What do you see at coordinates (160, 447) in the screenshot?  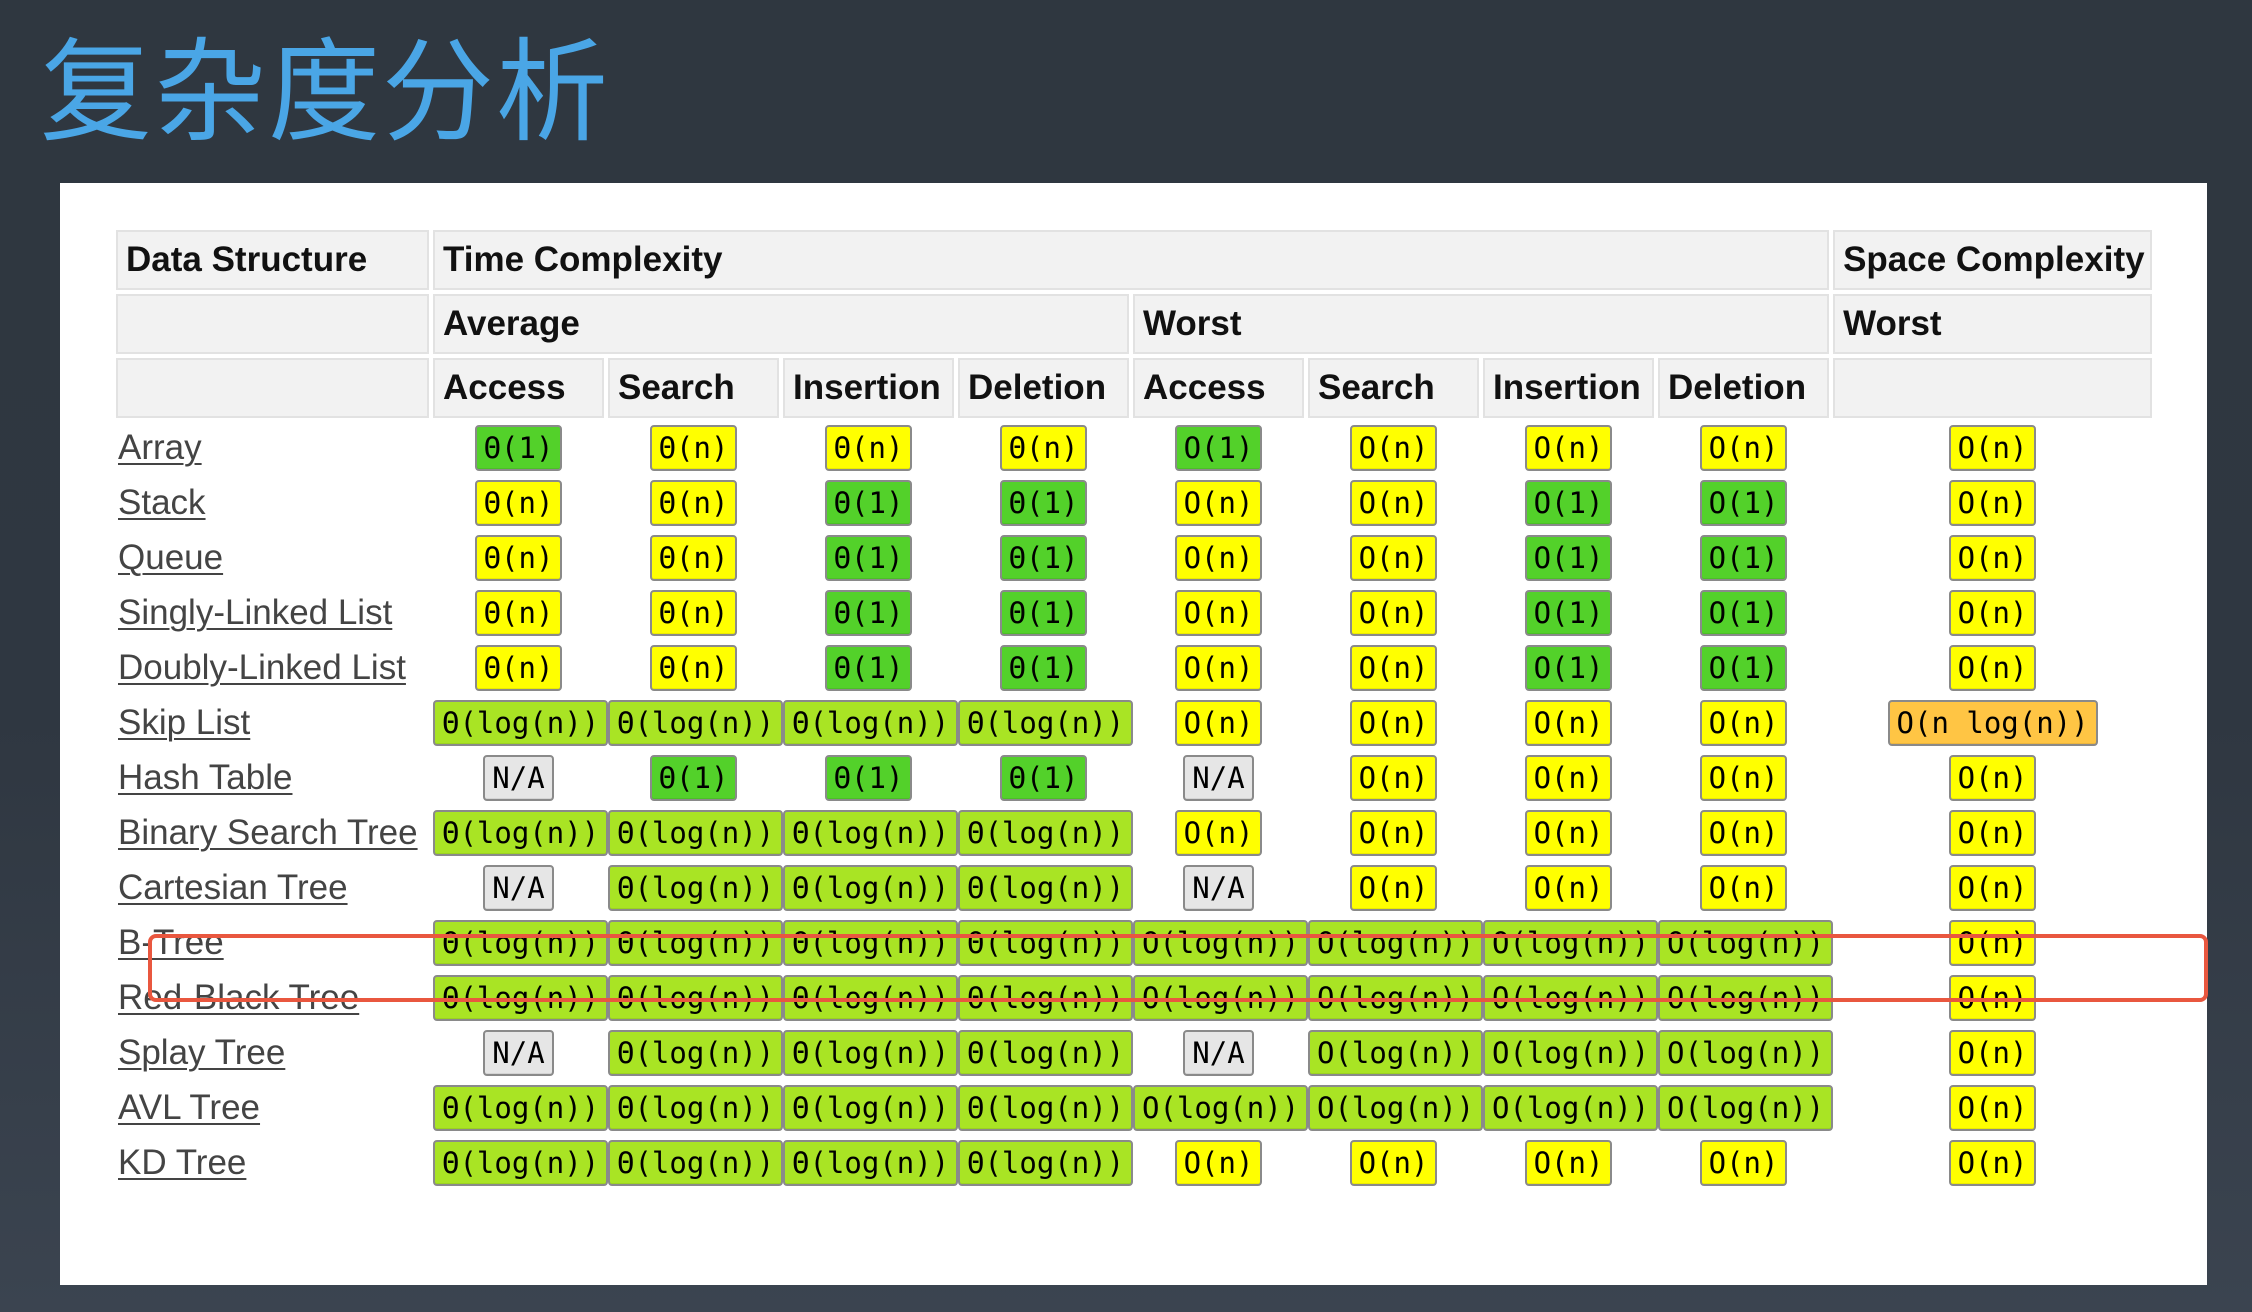 I see `data-structure-link: Array` at bounding box center [160, 447].